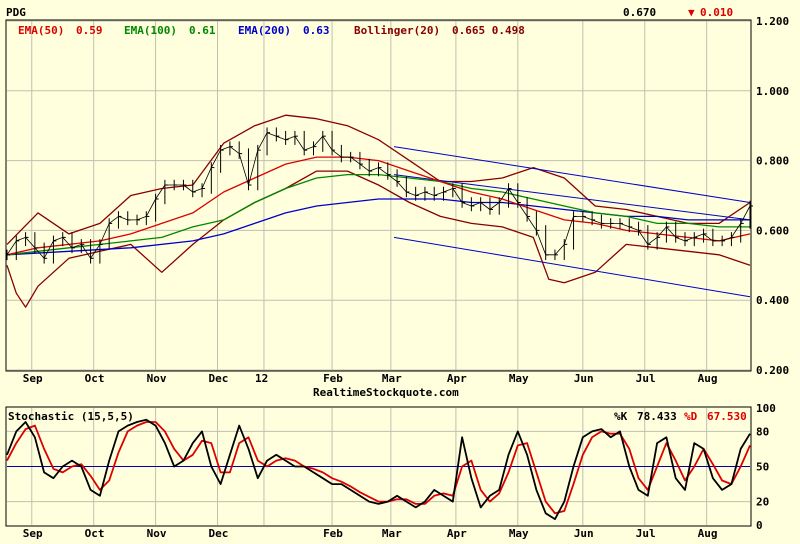 The image size is (800, 544). What do you see at coordinates (691, 12) in the screenshot?
I see `change-down-icon: ▼` at bounding box center [691, 12].